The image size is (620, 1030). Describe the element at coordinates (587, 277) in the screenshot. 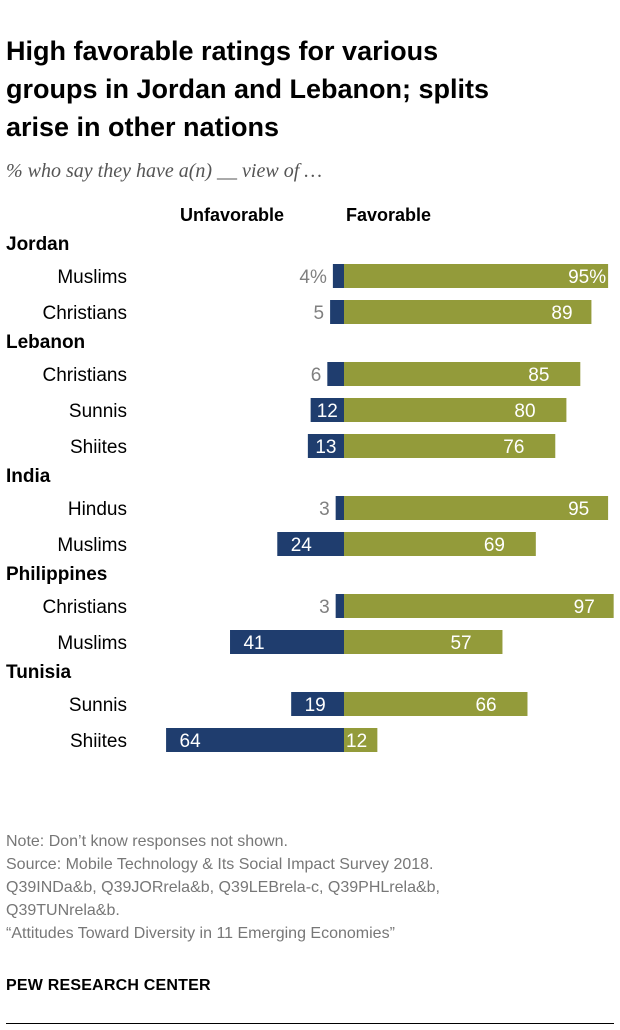

I see `label-favorable-jordan-muslims: 95%` at that location.